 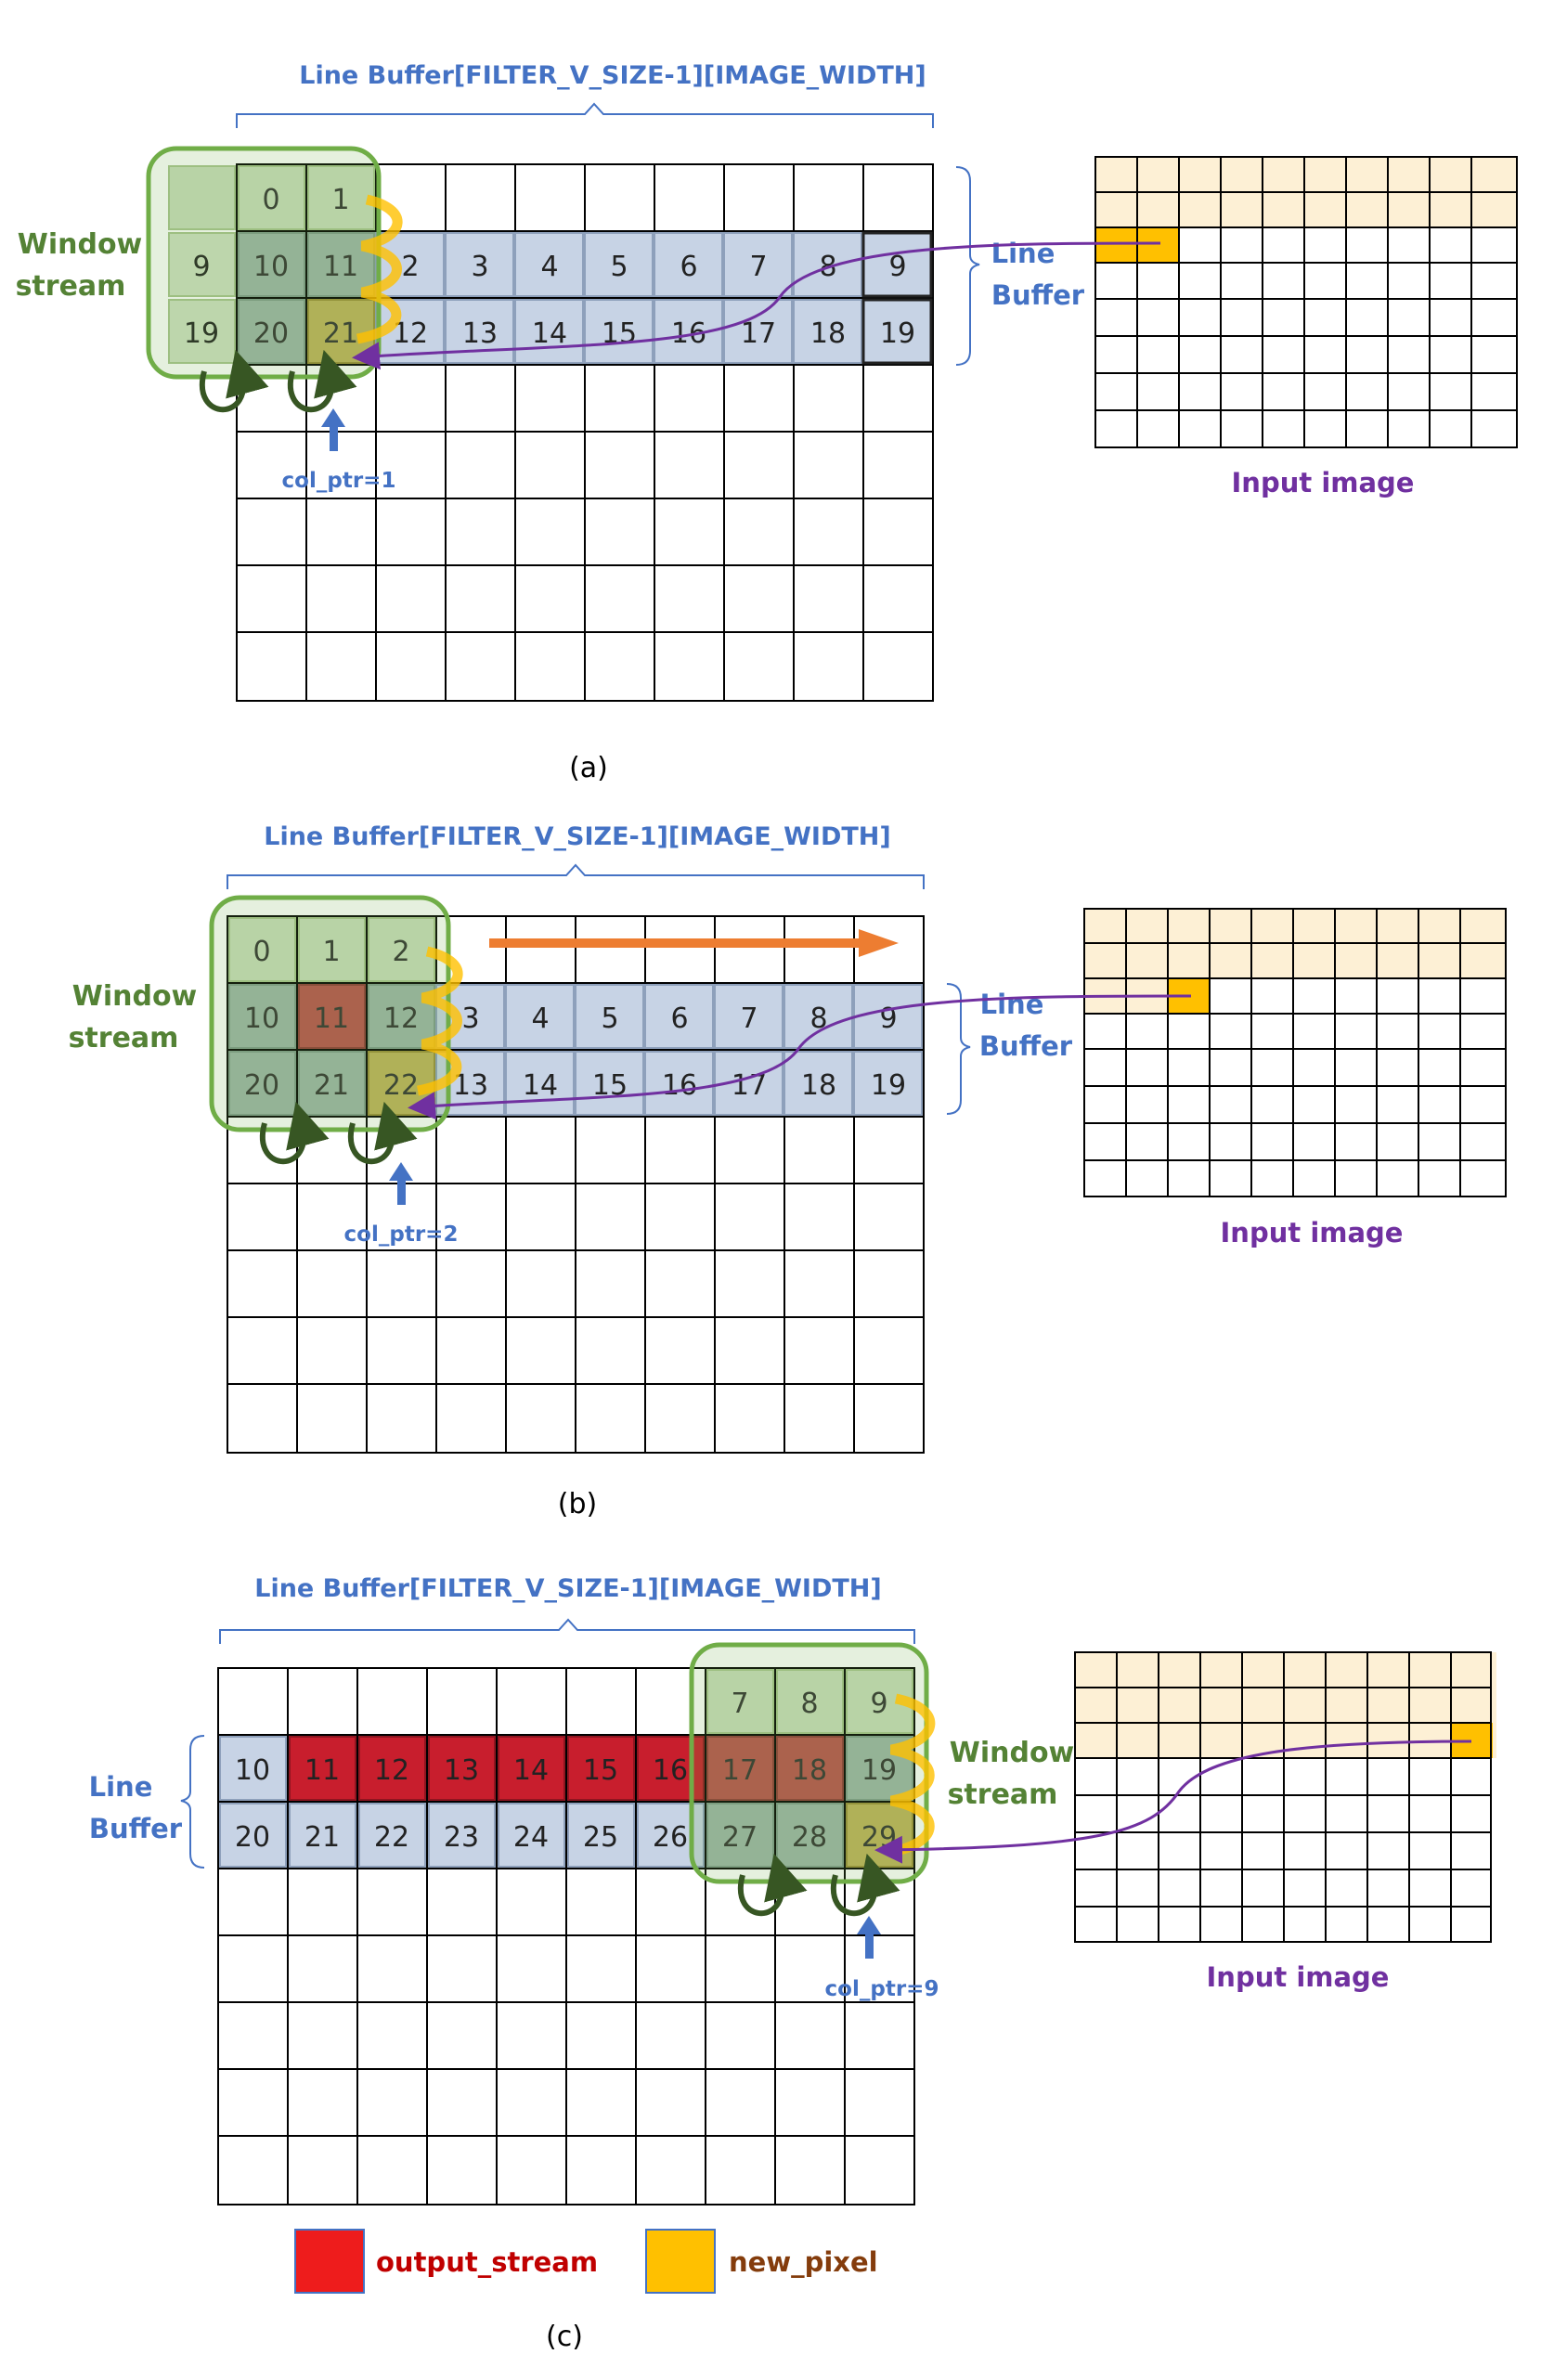 What do you see at coordinates (270, 200) in the screenshot?
I see `cell: 0` at bounding box center [270, 200].